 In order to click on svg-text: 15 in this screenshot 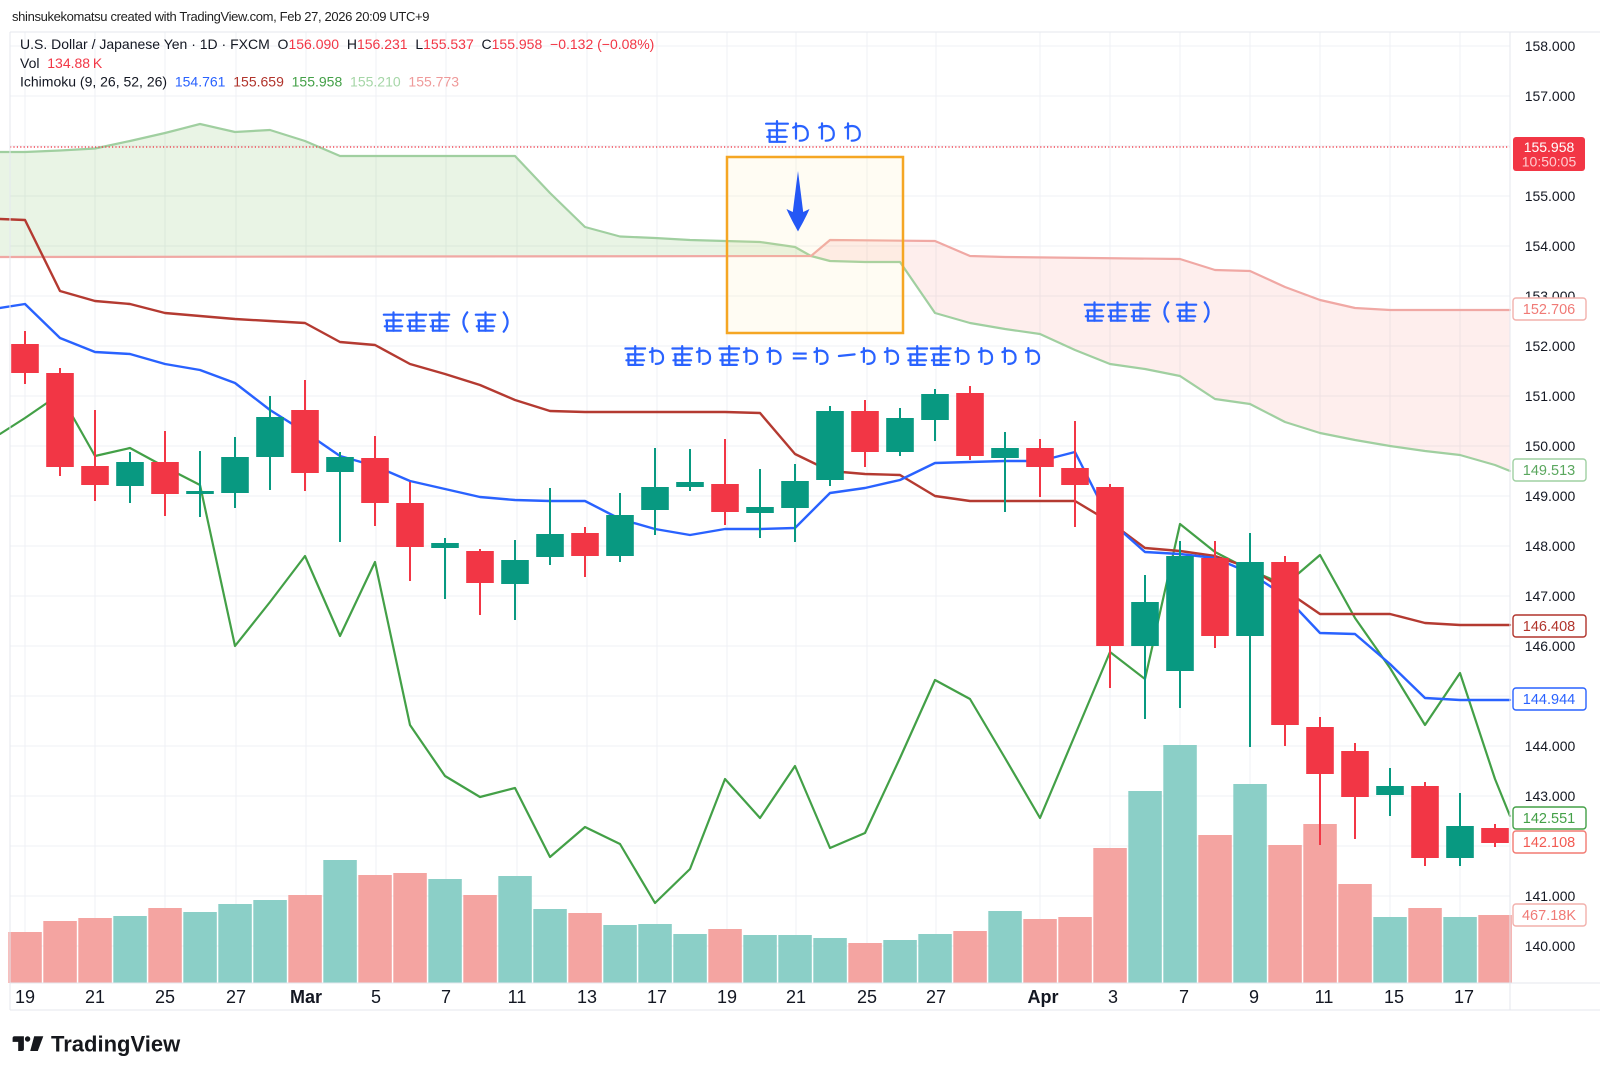, I will do `click(1394, 997)`.